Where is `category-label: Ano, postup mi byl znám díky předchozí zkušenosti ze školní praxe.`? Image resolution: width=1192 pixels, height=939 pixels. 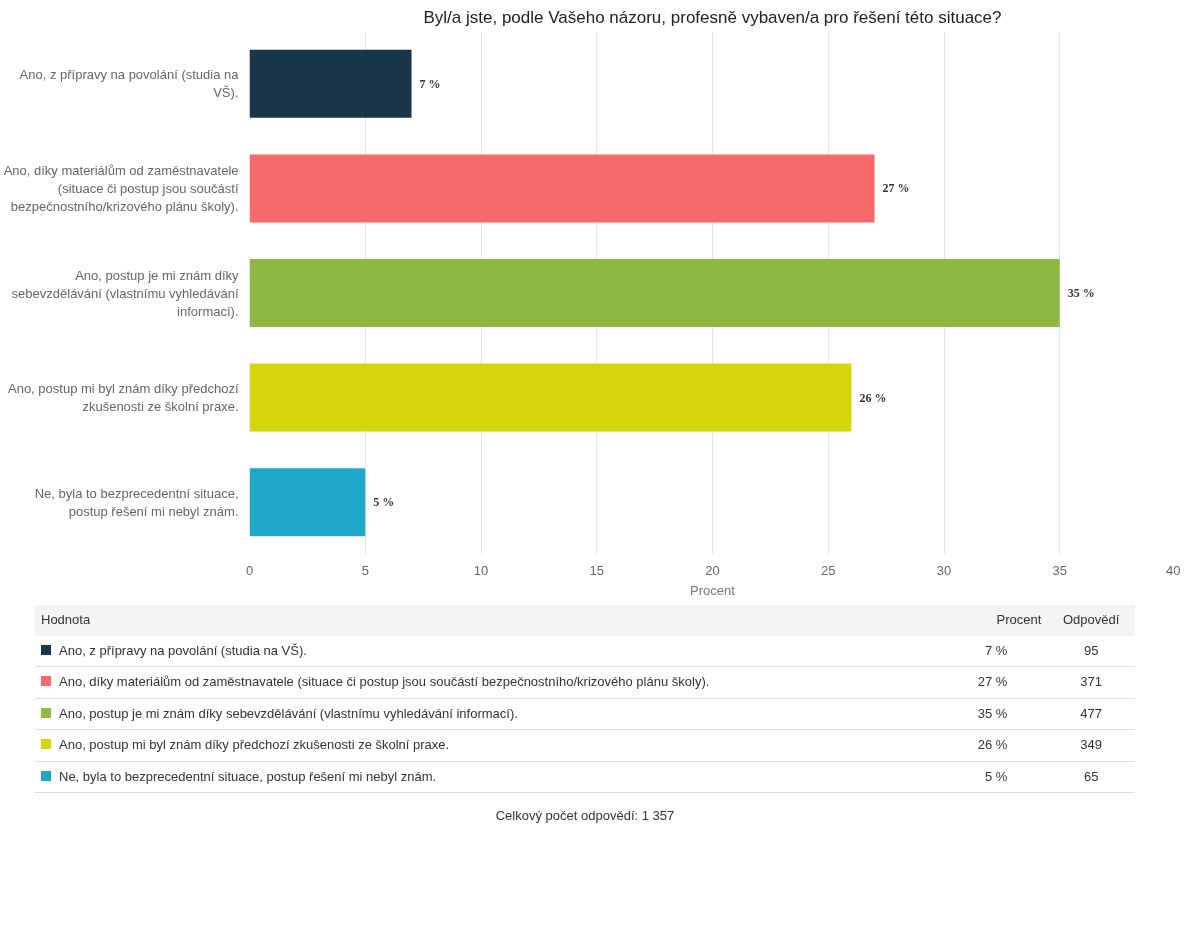 category-label: Ano, postup mi byl znám díky předchozí zkušenosti ze školní praxe. is located at coordinates (254, 745).